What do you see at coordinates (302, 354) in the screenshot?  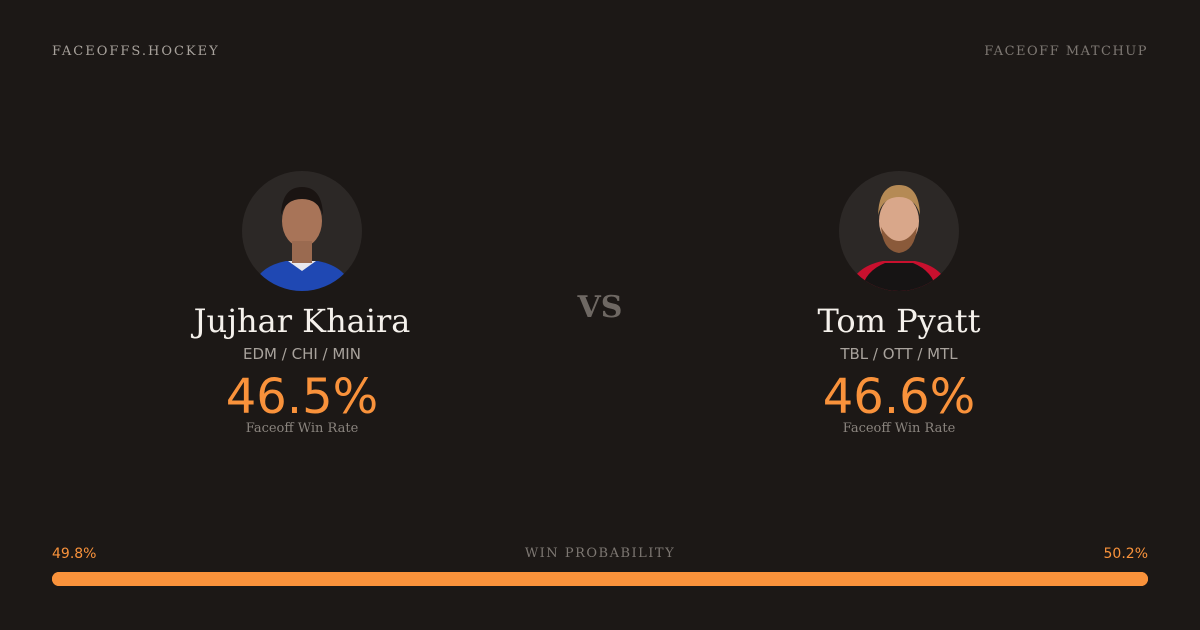 I see `player-teams: EDM / CHI / MIN` at bounding box center [302, 354].